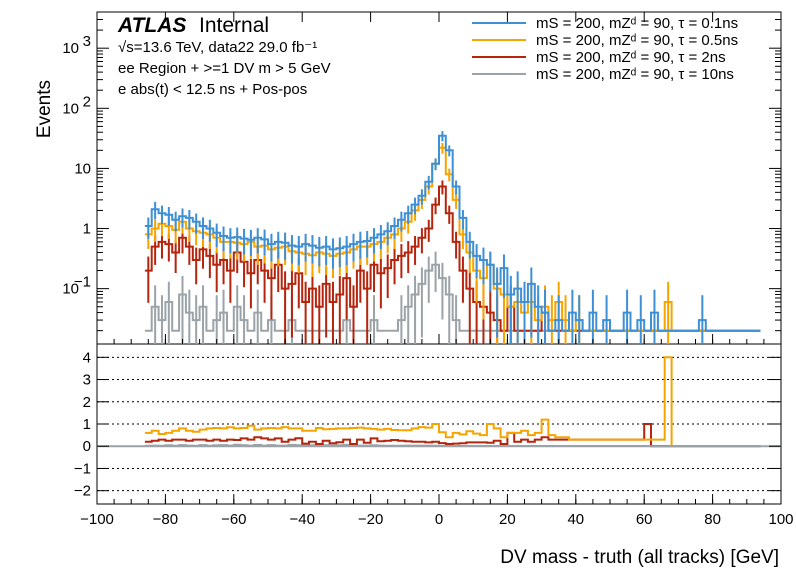 The image size is (796, 572). What do you see at coordinates (439, 519) in the screenshot?
I see `x-tick-label-5: 0` at bounding box center [439, 519].